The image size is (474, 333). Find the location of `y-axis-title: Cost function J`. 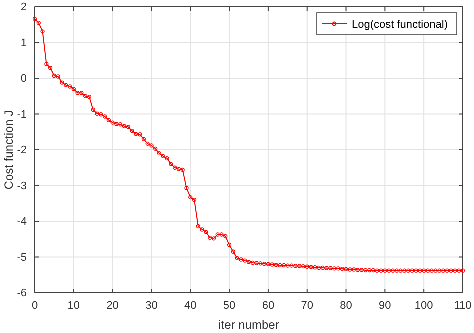

y-axis-title: Cost function J is located at coordinates (9, 150).